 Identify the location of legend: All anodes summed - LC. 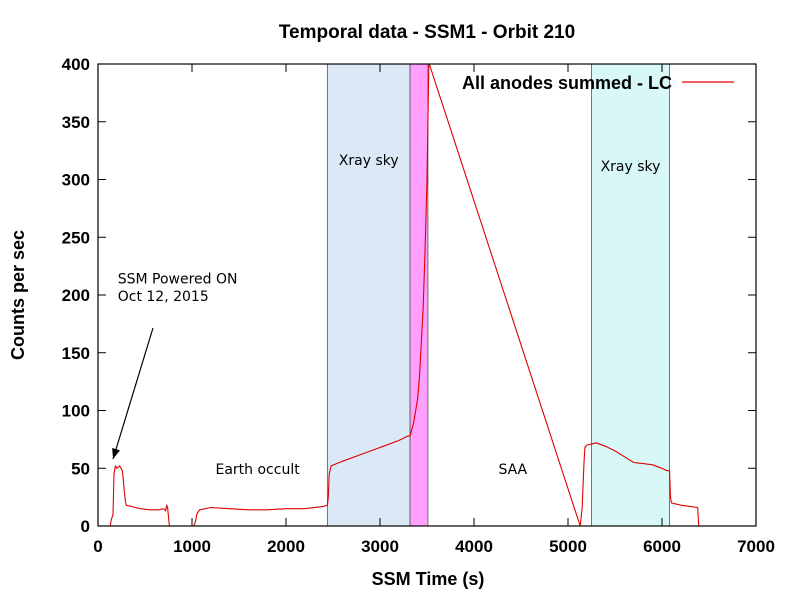
(598, 83).